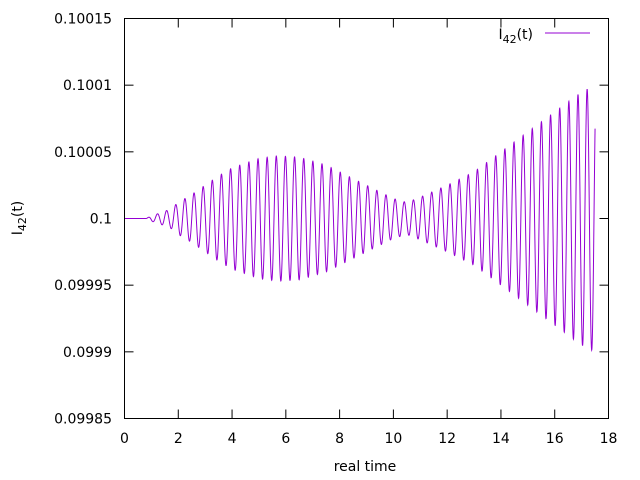  What do you see at coordinates (232, 439) in the screenshot?
I see `x-tick-label: 4` at bounding box center [232, 439].